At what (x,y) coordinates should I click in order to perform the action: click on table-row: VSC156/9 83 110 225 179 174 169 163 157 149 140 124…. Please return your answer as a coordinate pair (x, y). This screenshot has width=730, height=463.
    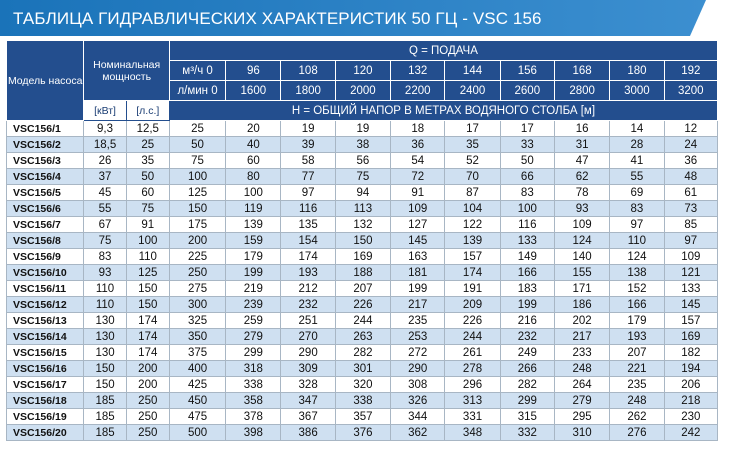
    Looking at the image, I should click on (362, 256).